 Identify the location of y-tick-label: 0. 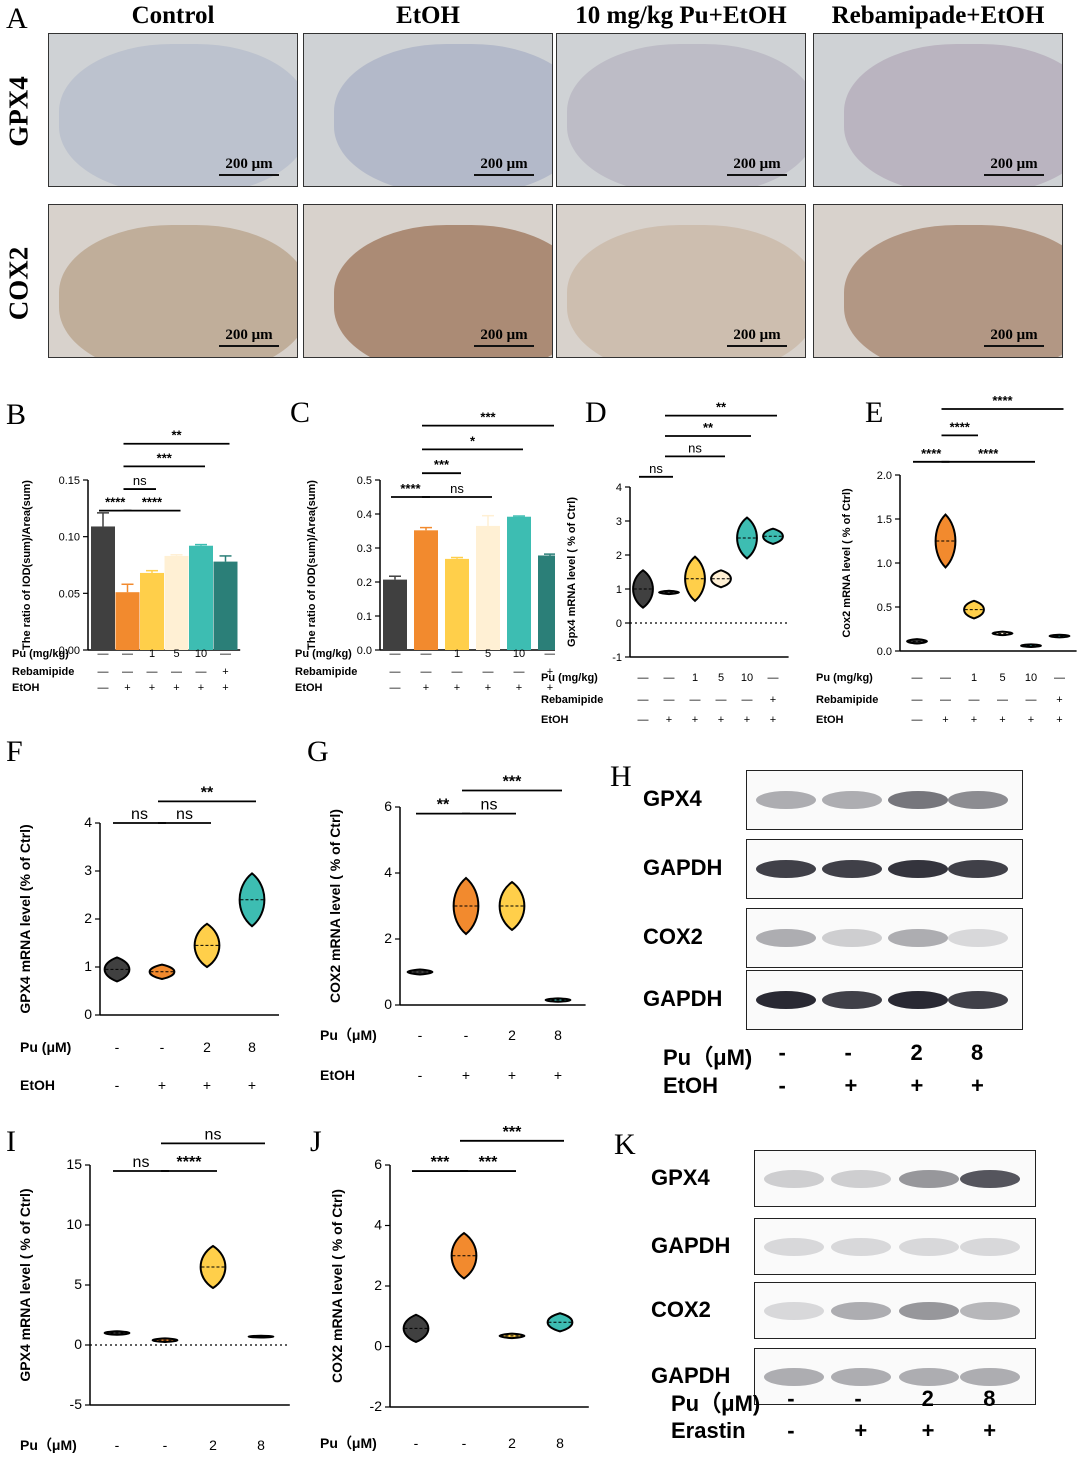
(78, 1344).